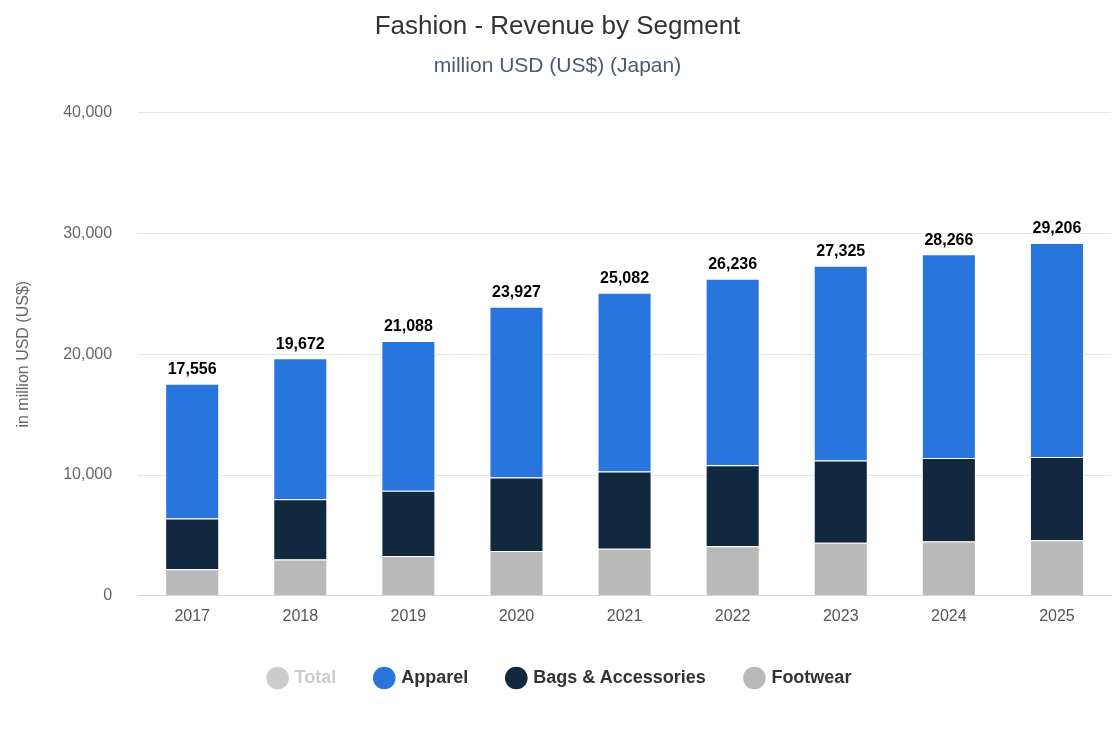  What do you see at coordinates (841, 251) in the screenshot?
I see `total-label: 27,325` at bounding box center [841, 251].